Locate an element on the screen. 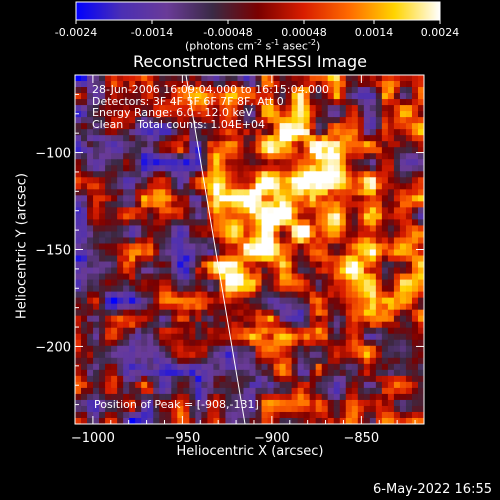  x-tick-label: −950 is located at coordinates (183, 438).